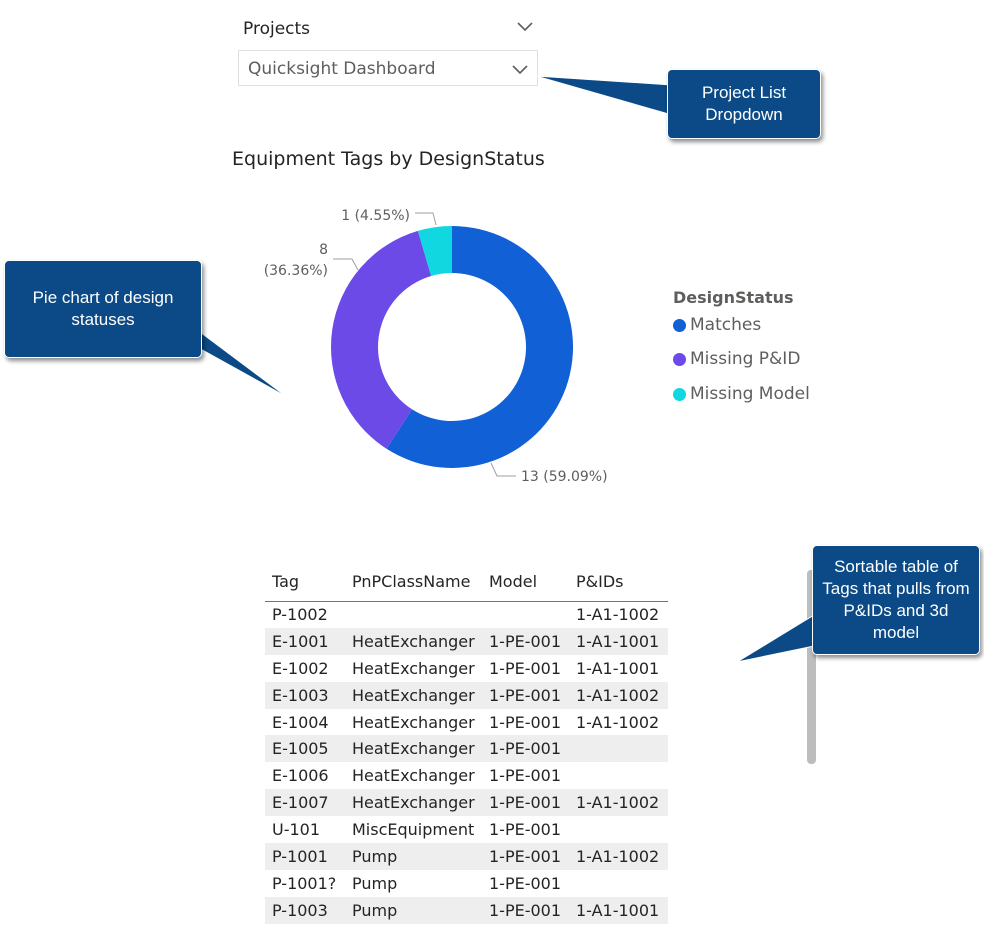 The height and width of the screenshot is (937, 984). What do you see at coordinates (323, 250) in the screenshot?
I see `data-label-missing-pid-count: 8` at bounding box center [323, 250].